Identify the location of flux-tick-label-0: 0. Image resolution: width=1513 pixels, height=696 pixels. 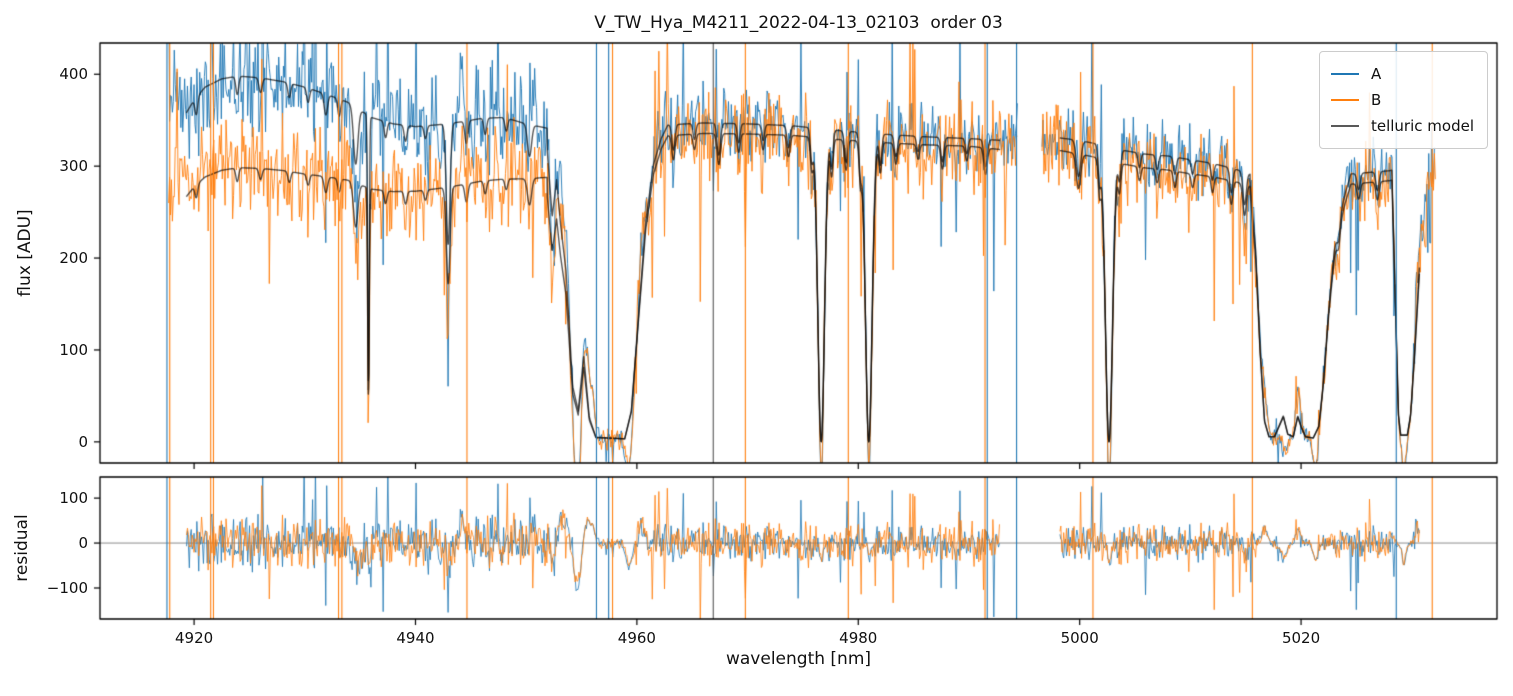
(83, 441).